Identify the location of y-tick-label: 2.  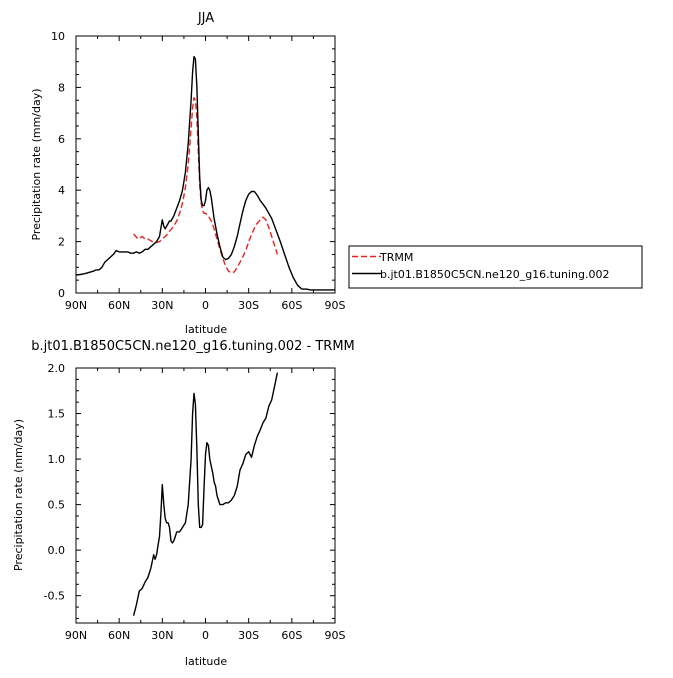
(61, 242).